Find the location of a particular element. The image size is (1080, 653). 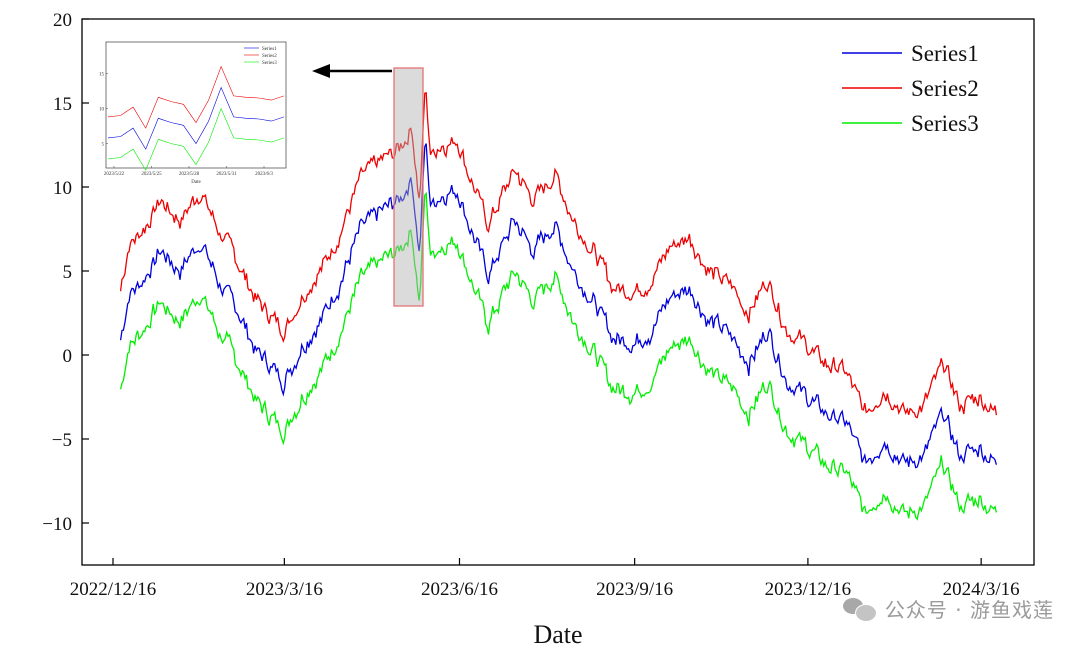

y-tick-label: 15 is located at coordinates (62, 104).